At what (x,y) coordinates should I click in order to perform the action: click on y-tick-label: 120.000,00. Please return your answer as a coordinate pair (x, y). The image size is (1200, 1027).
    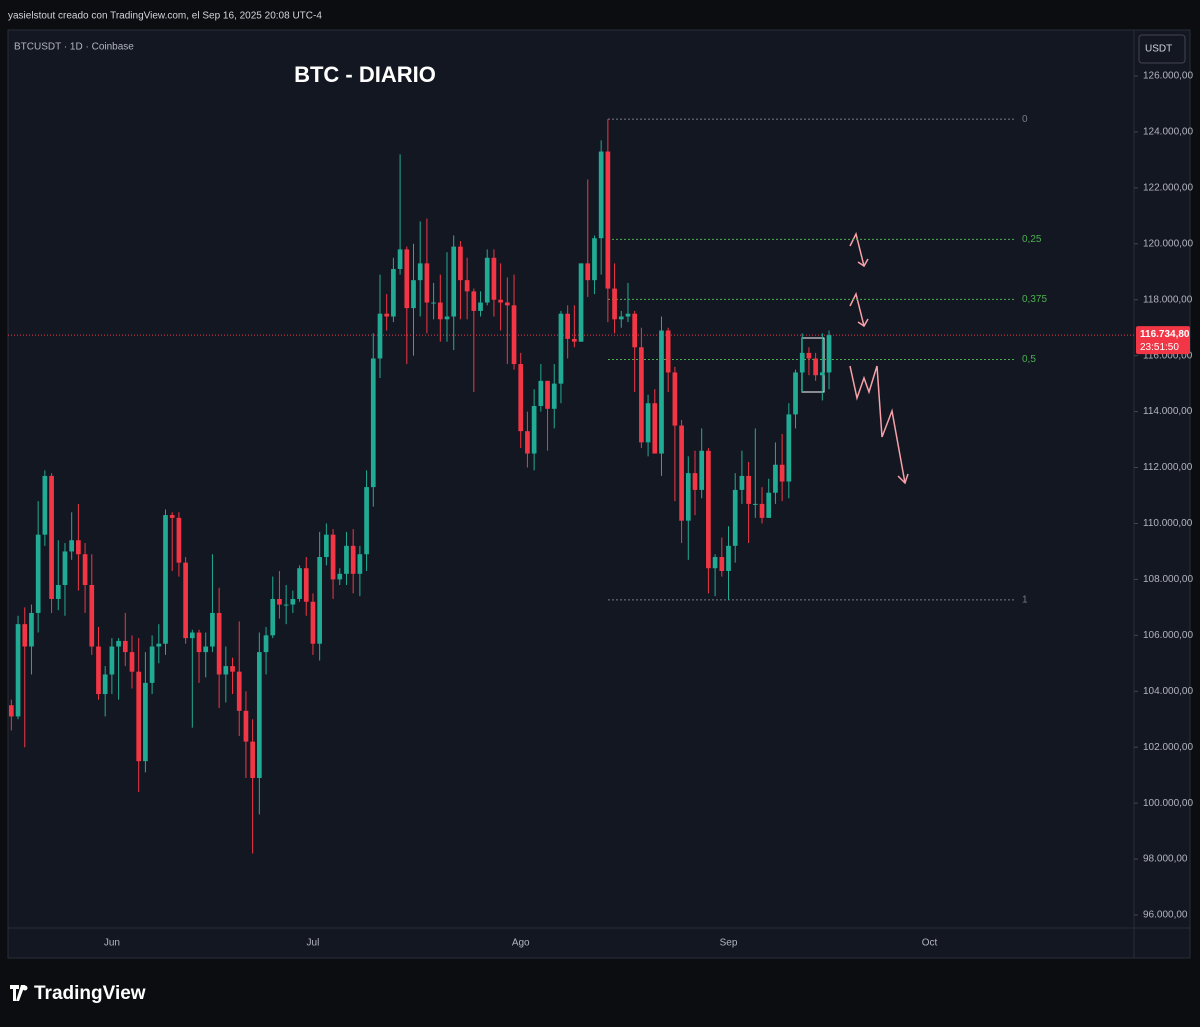
    Looking at the image, I should click on (1168, 243).